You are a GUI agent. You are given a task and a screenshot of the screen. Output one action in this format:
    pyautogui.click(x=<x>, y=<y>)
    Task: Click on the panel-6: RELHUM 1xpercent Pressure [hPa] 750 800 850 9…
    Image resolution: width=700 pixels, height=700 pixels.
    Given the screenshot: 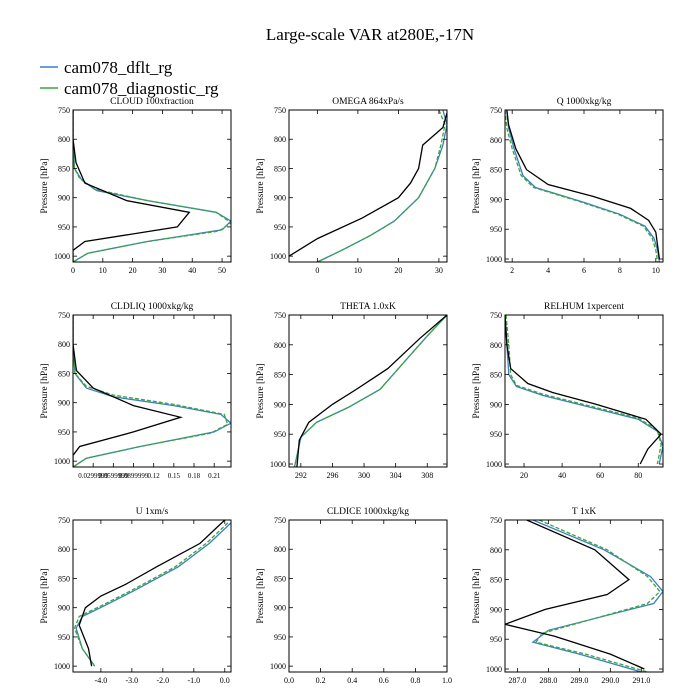 What is the action you would take?
    pyautogui.click(x=568, y=391)
    